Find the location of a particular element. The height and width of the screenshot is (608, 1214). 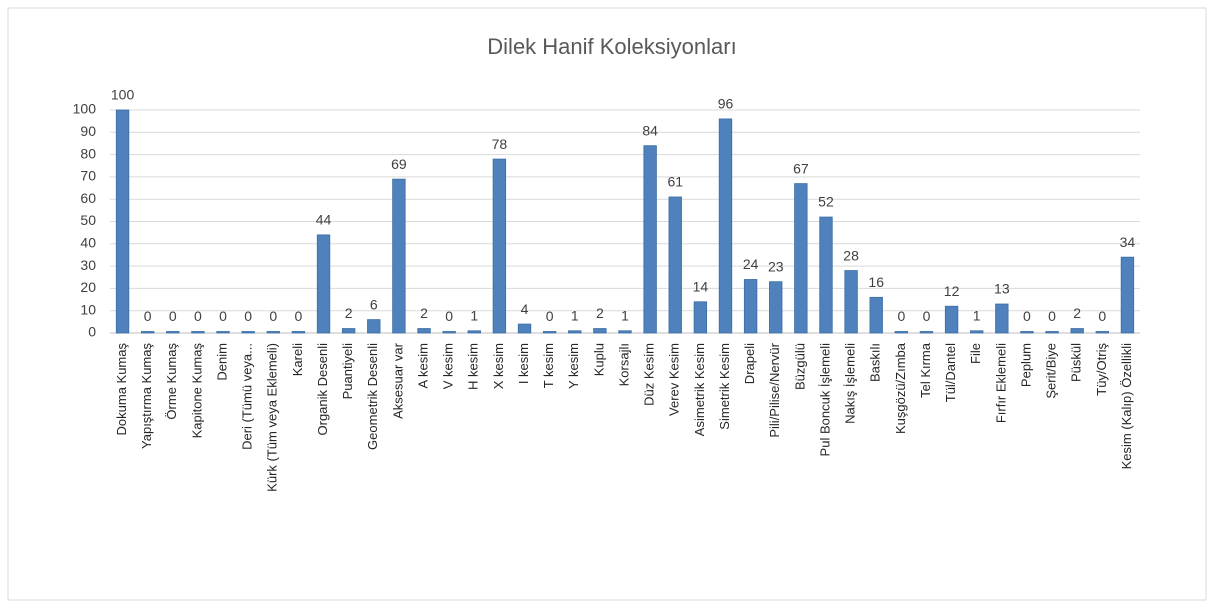

data-label: 34 is located at coordinates (1128, 242).